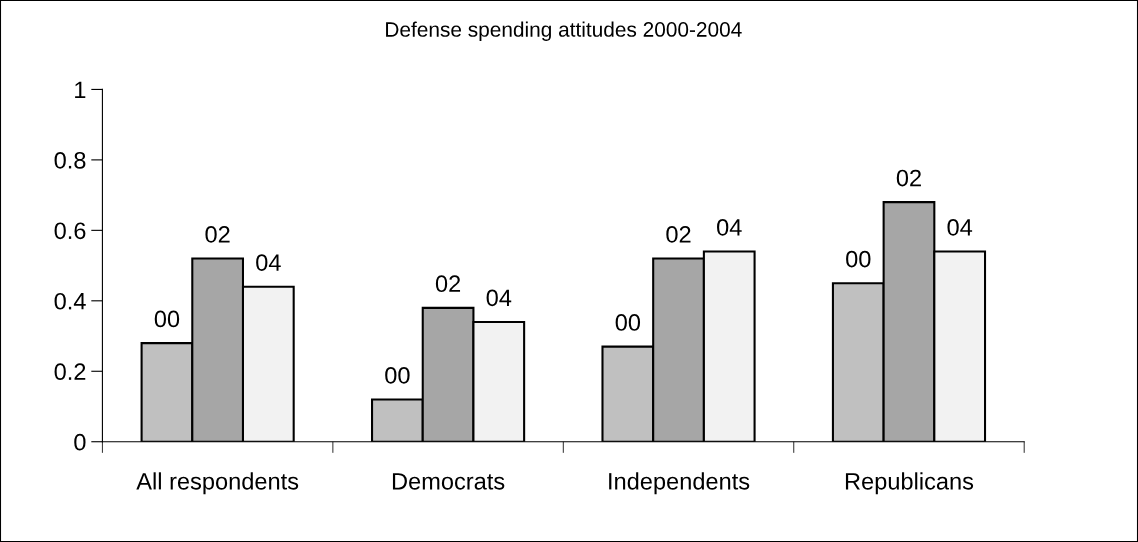 The image size is (1138, 542). What do you see at coordinates (909, 483) in the screenshot?
I see `x-tick-label: Republicans` at bounding box center [909, 483].